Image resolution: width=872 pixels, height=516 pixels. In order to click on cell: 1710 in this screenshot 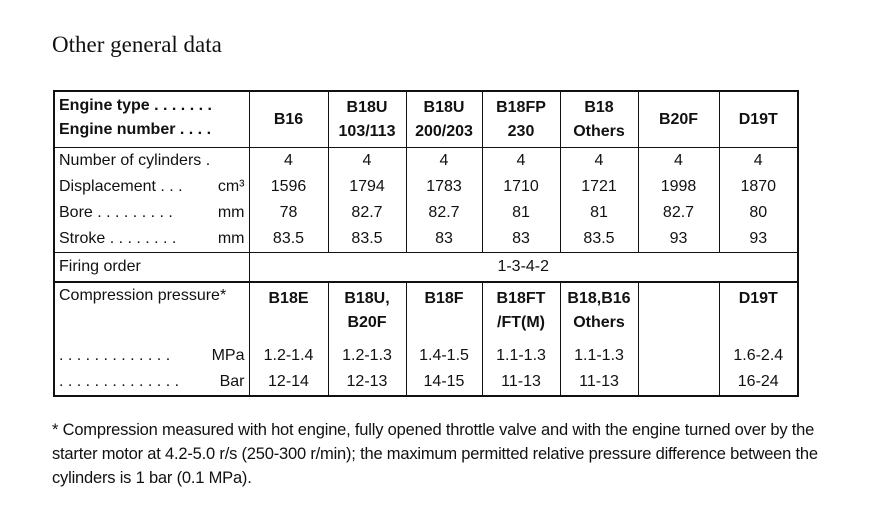, I will do `click(520, 187)`.